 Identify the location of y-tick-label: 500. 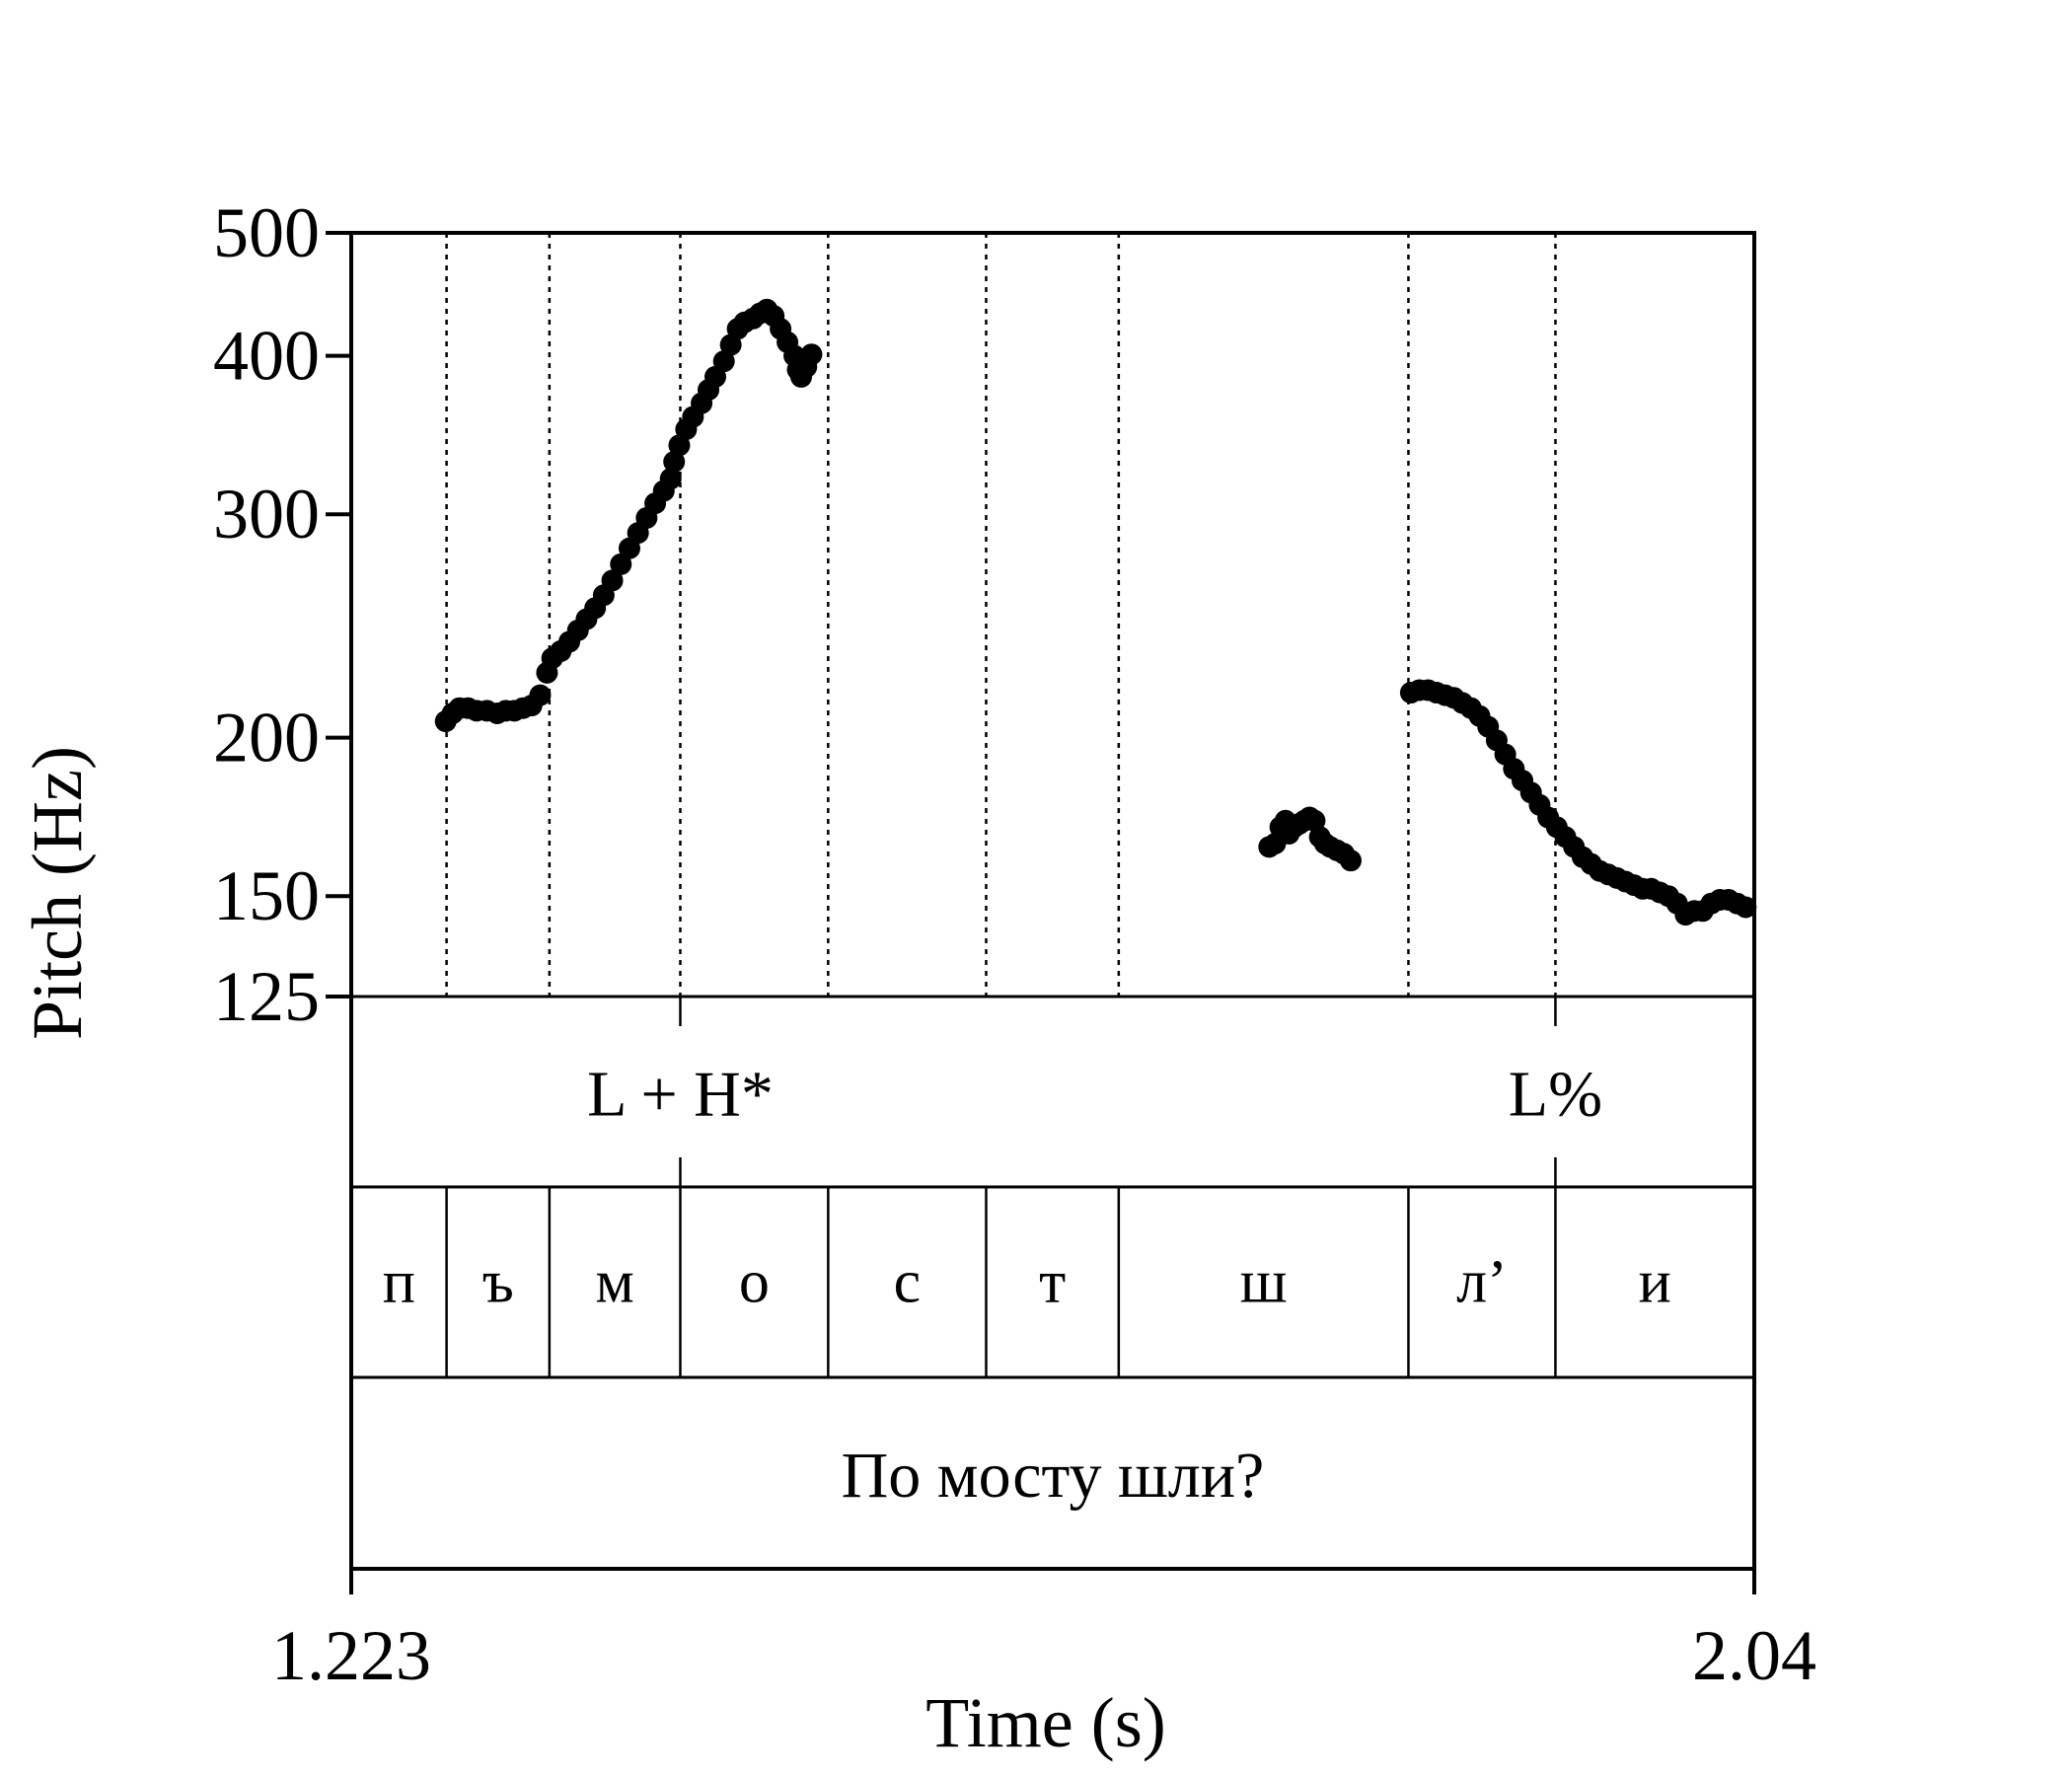
(266, 233).